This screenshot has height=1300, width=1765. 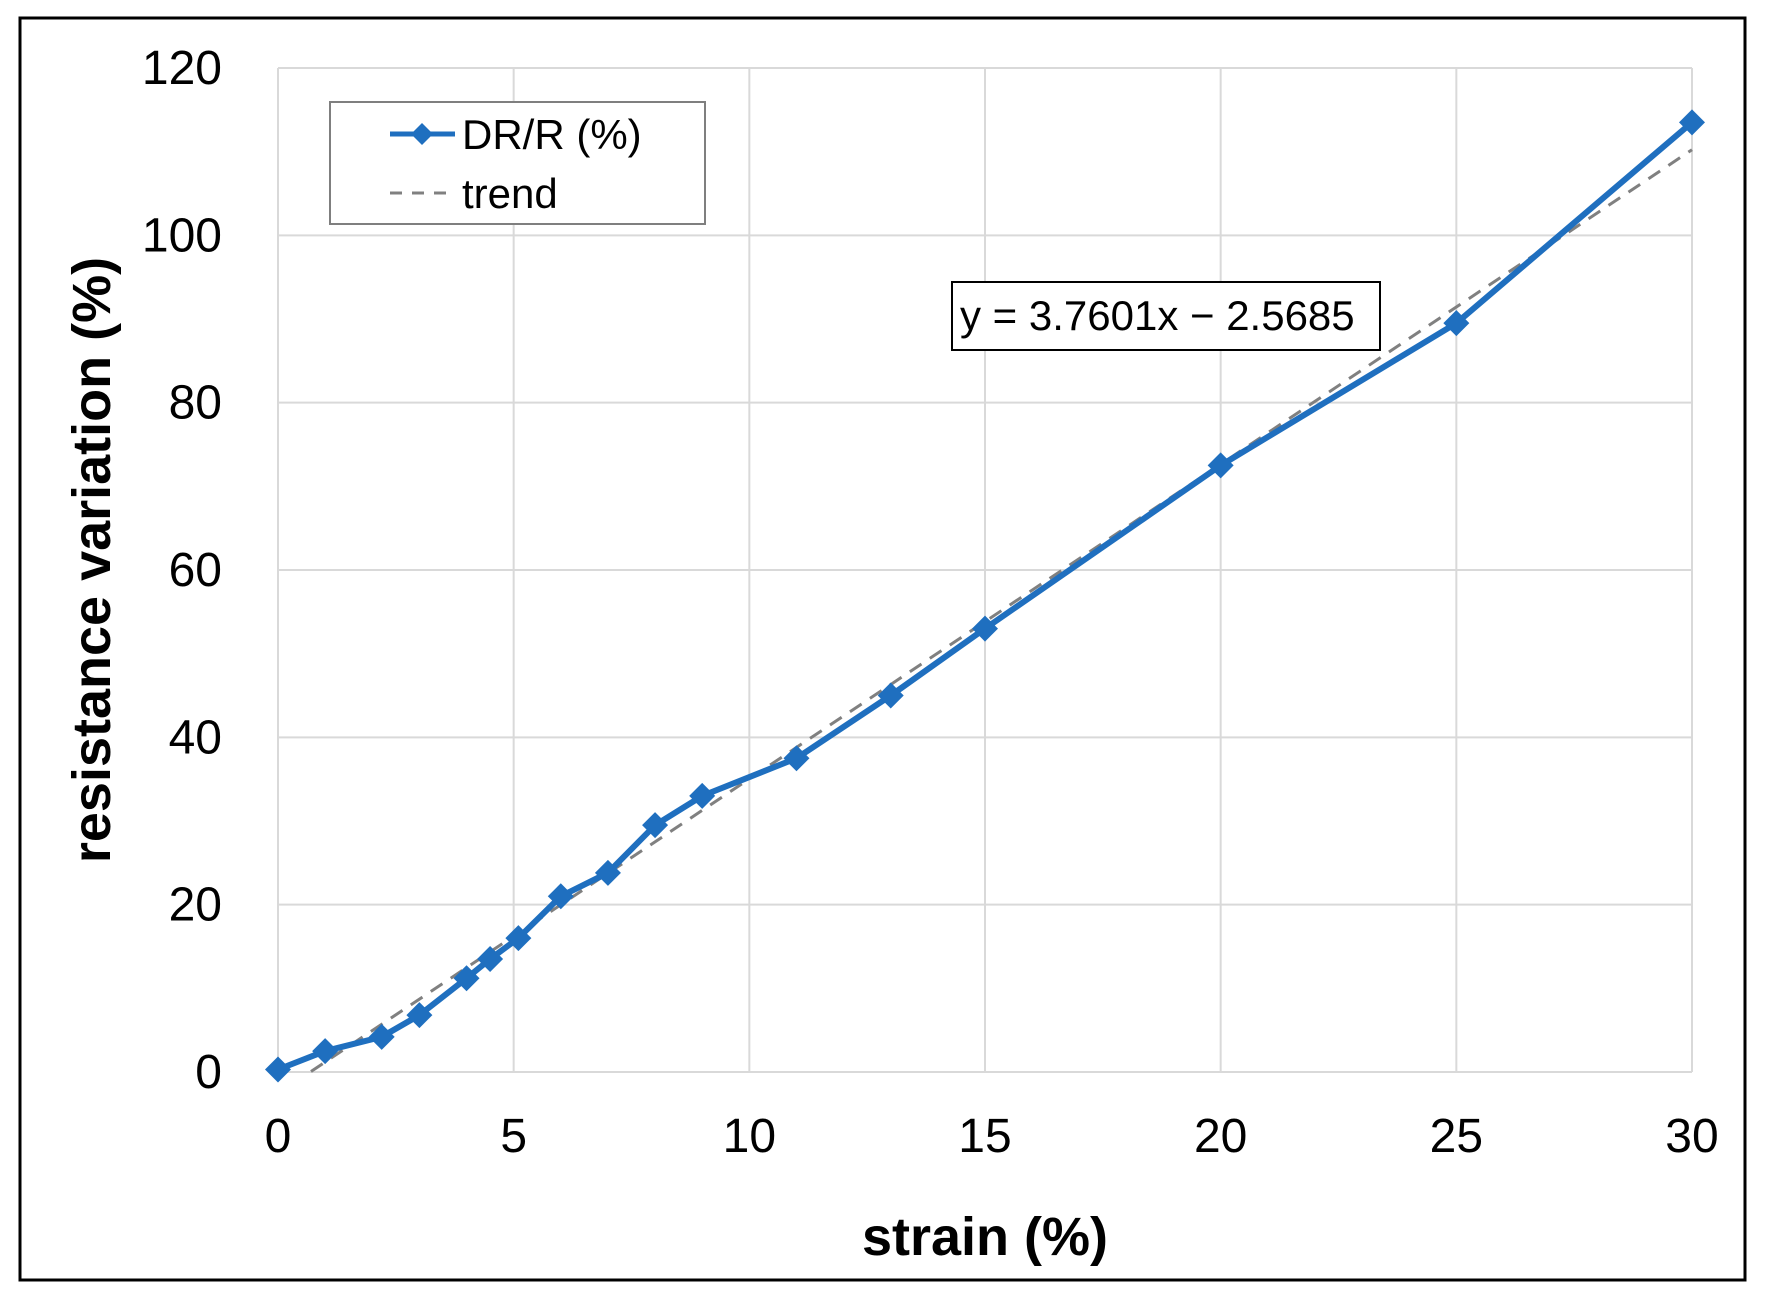 What do you see at coordinates (278, 1136) in the screenshot?
I see `x-tick-label: 0` at bounding box center [278, 1136].